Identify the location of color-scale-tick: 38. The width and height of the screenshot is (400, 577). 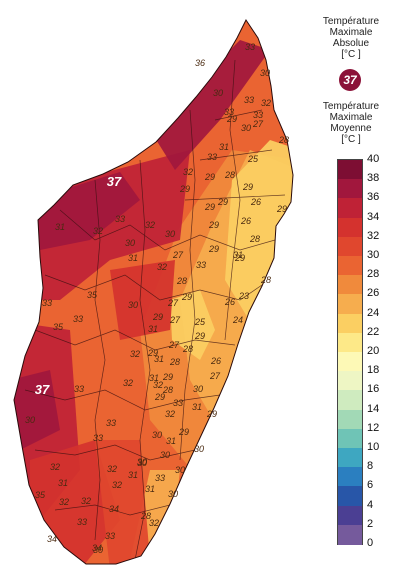
(373, 178).